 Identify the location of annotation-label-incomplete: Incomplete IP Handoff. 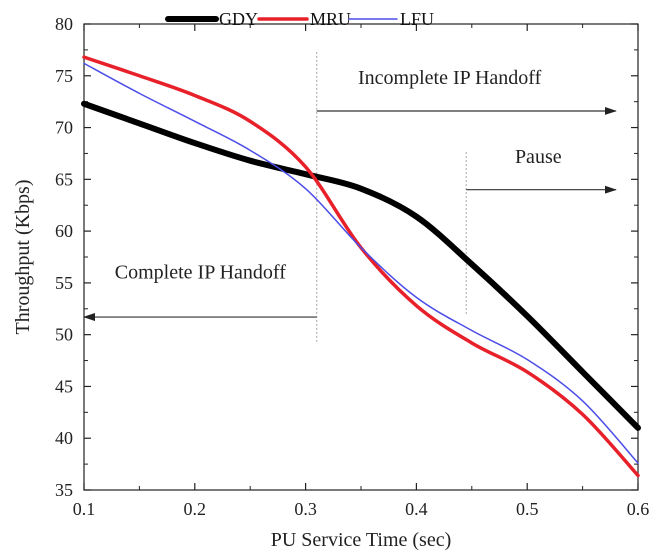
(450, 78).